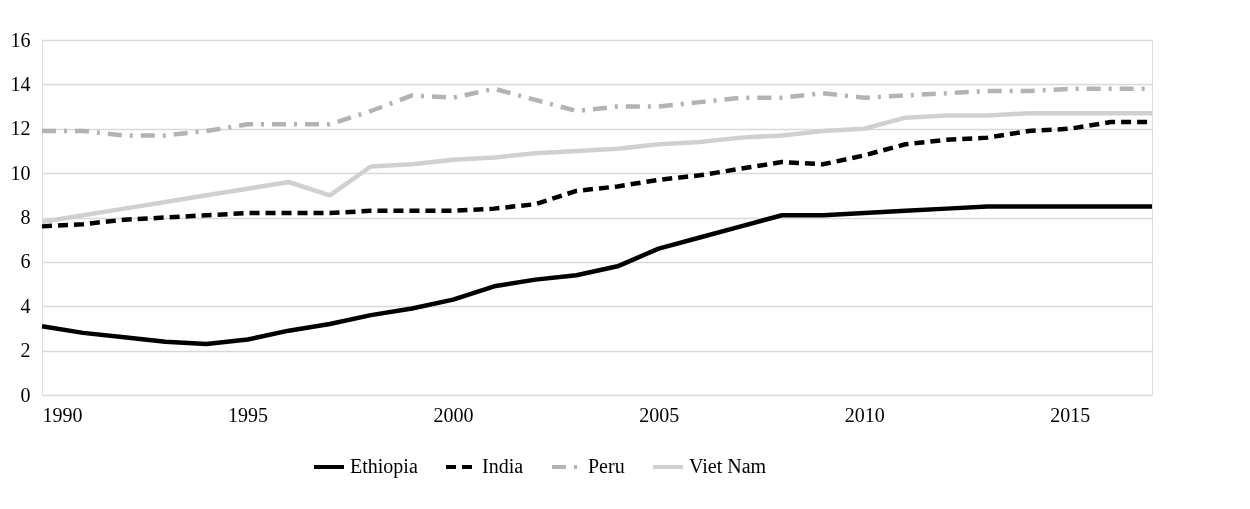 The width and height of the screenshot is (1250, 509). What do you see at coordinates (1070, 414) in the screenshot?
I see `x-tick-label: 2015` at bounding box center [1070, 414].